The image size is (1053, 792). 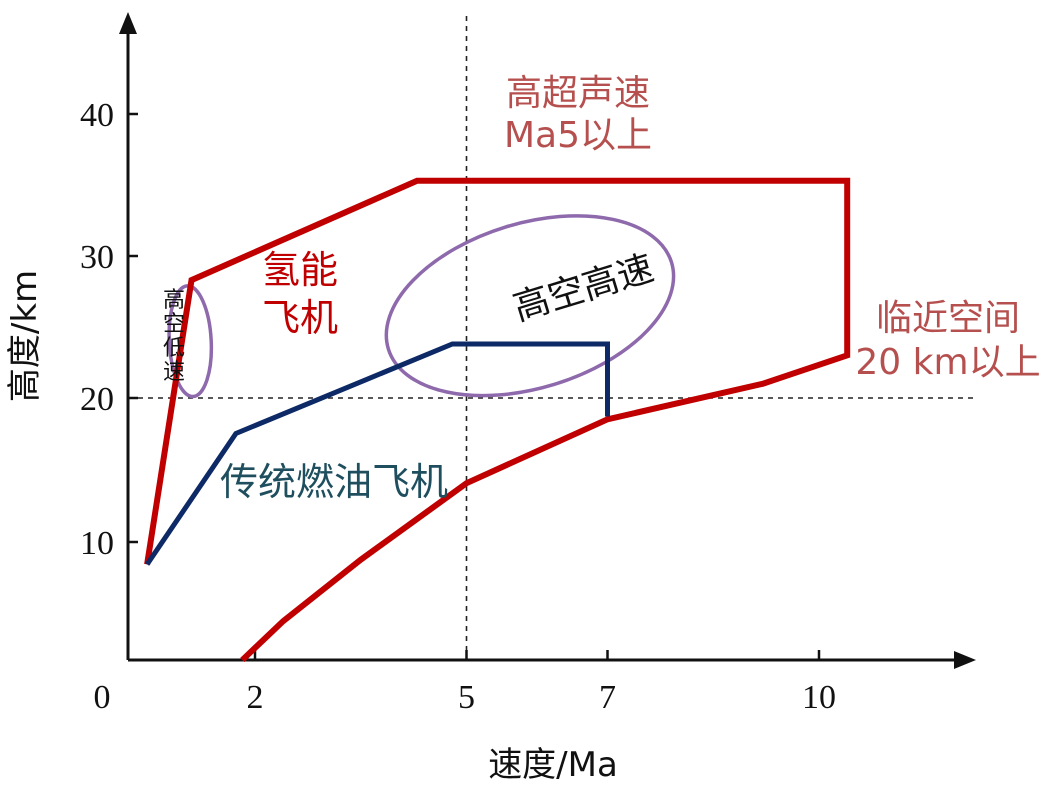 I want to click on region-label-high-speed: 高空高速, so click(x=584, y=288).